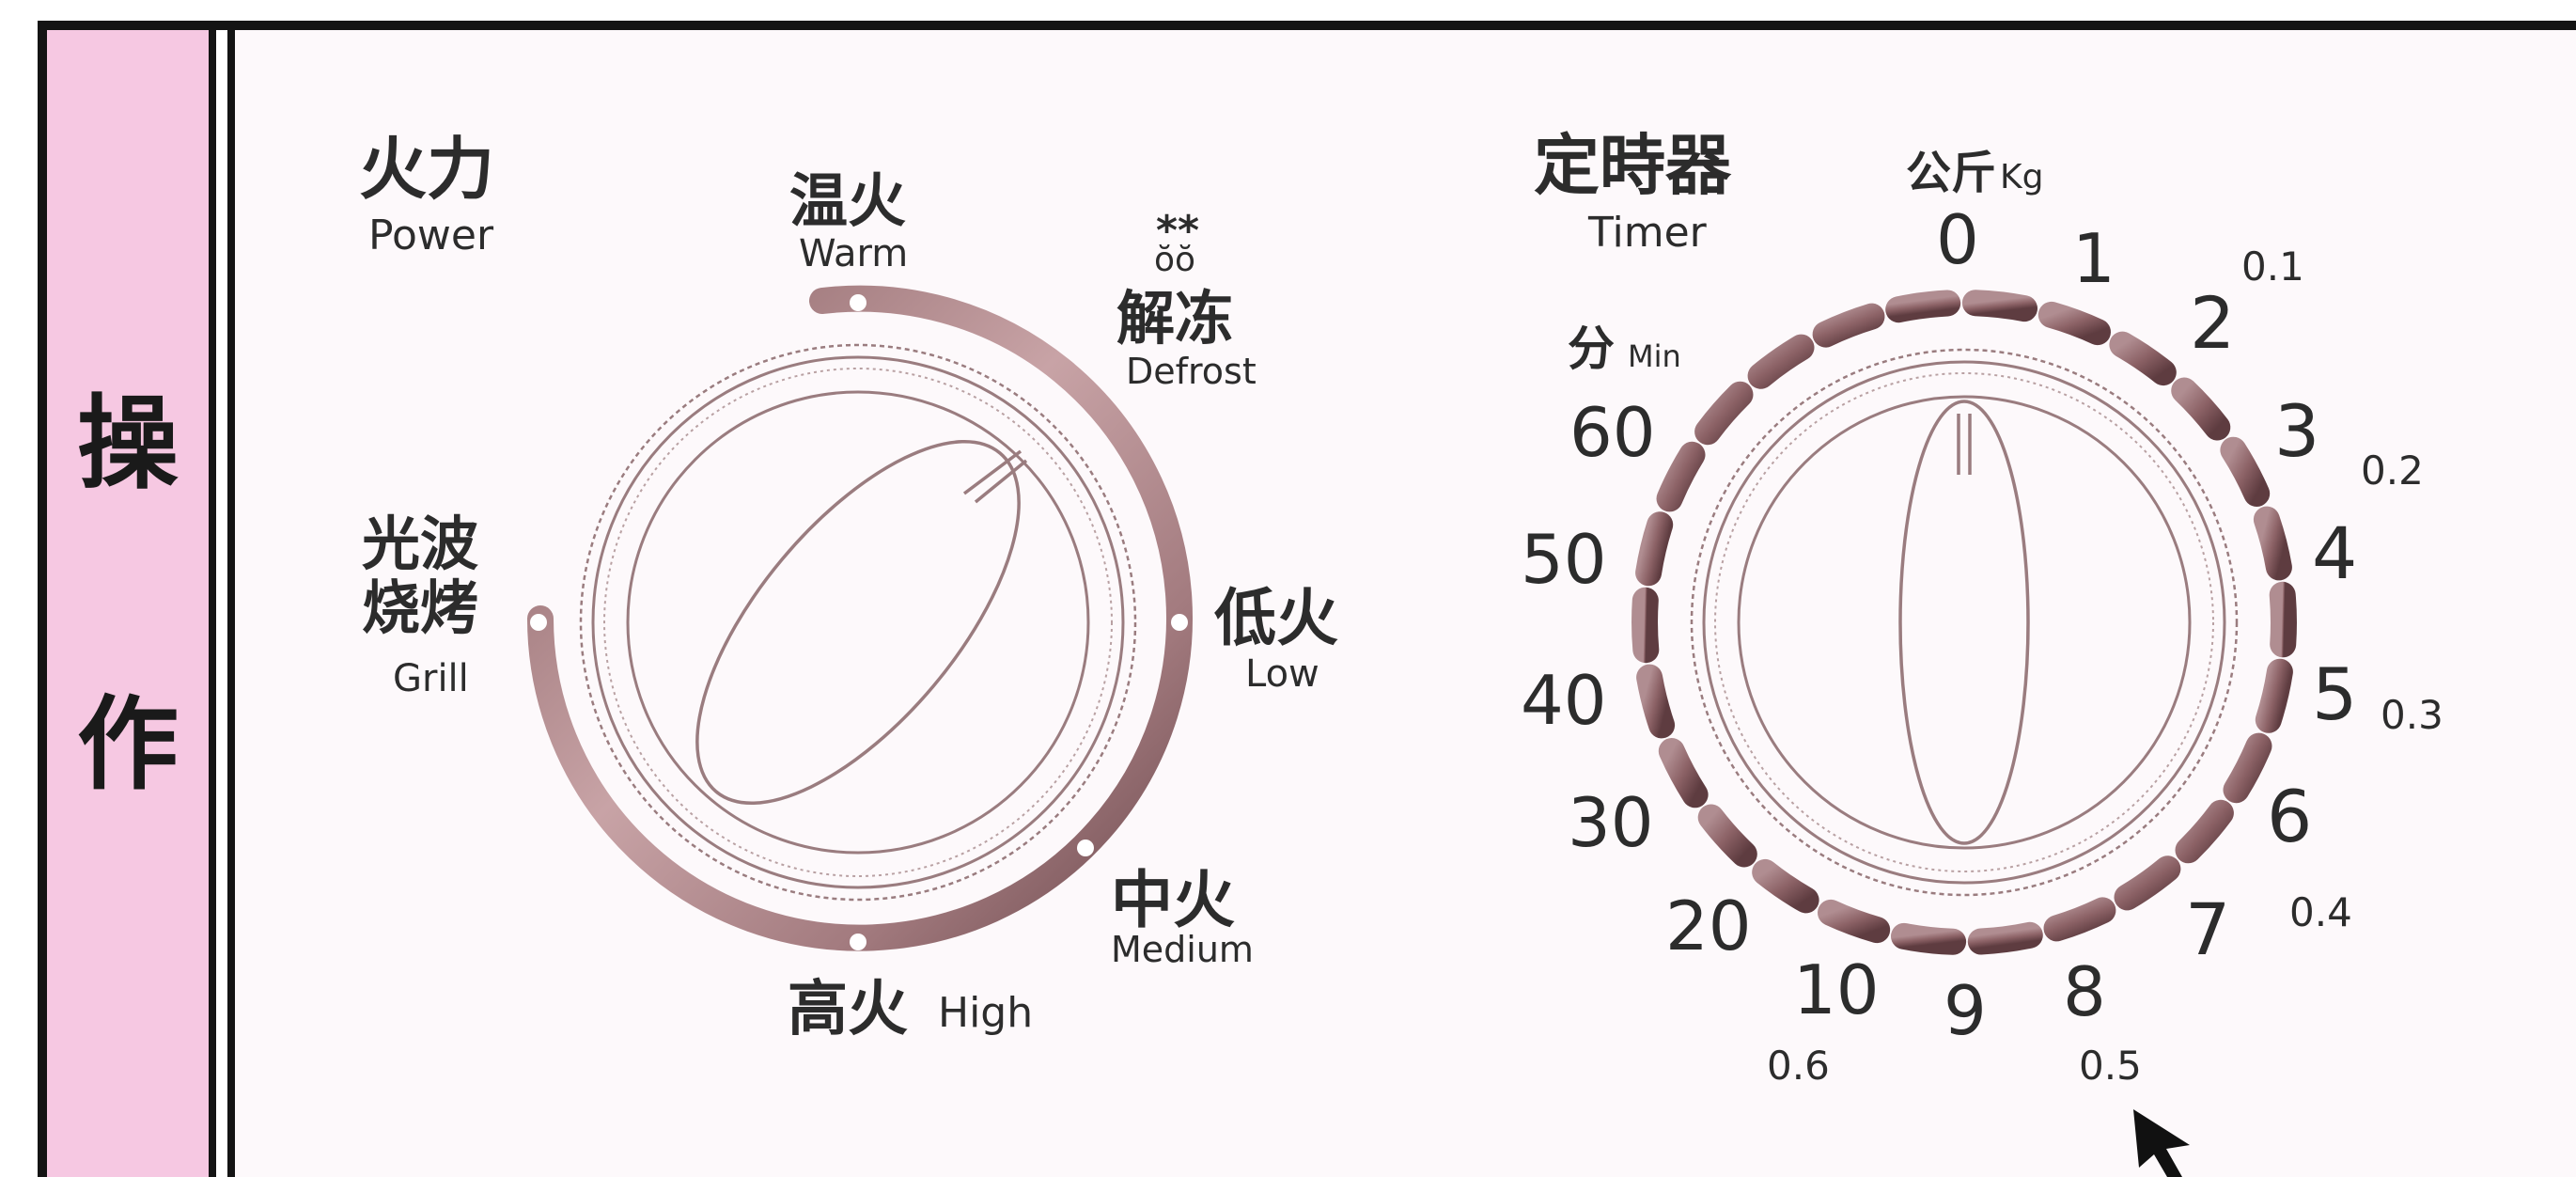  What do you see at coordinates (2272, 266) in the screenshot?
I see `weight-mark-0.1: 0.1` at bounding box center [2272, 266].